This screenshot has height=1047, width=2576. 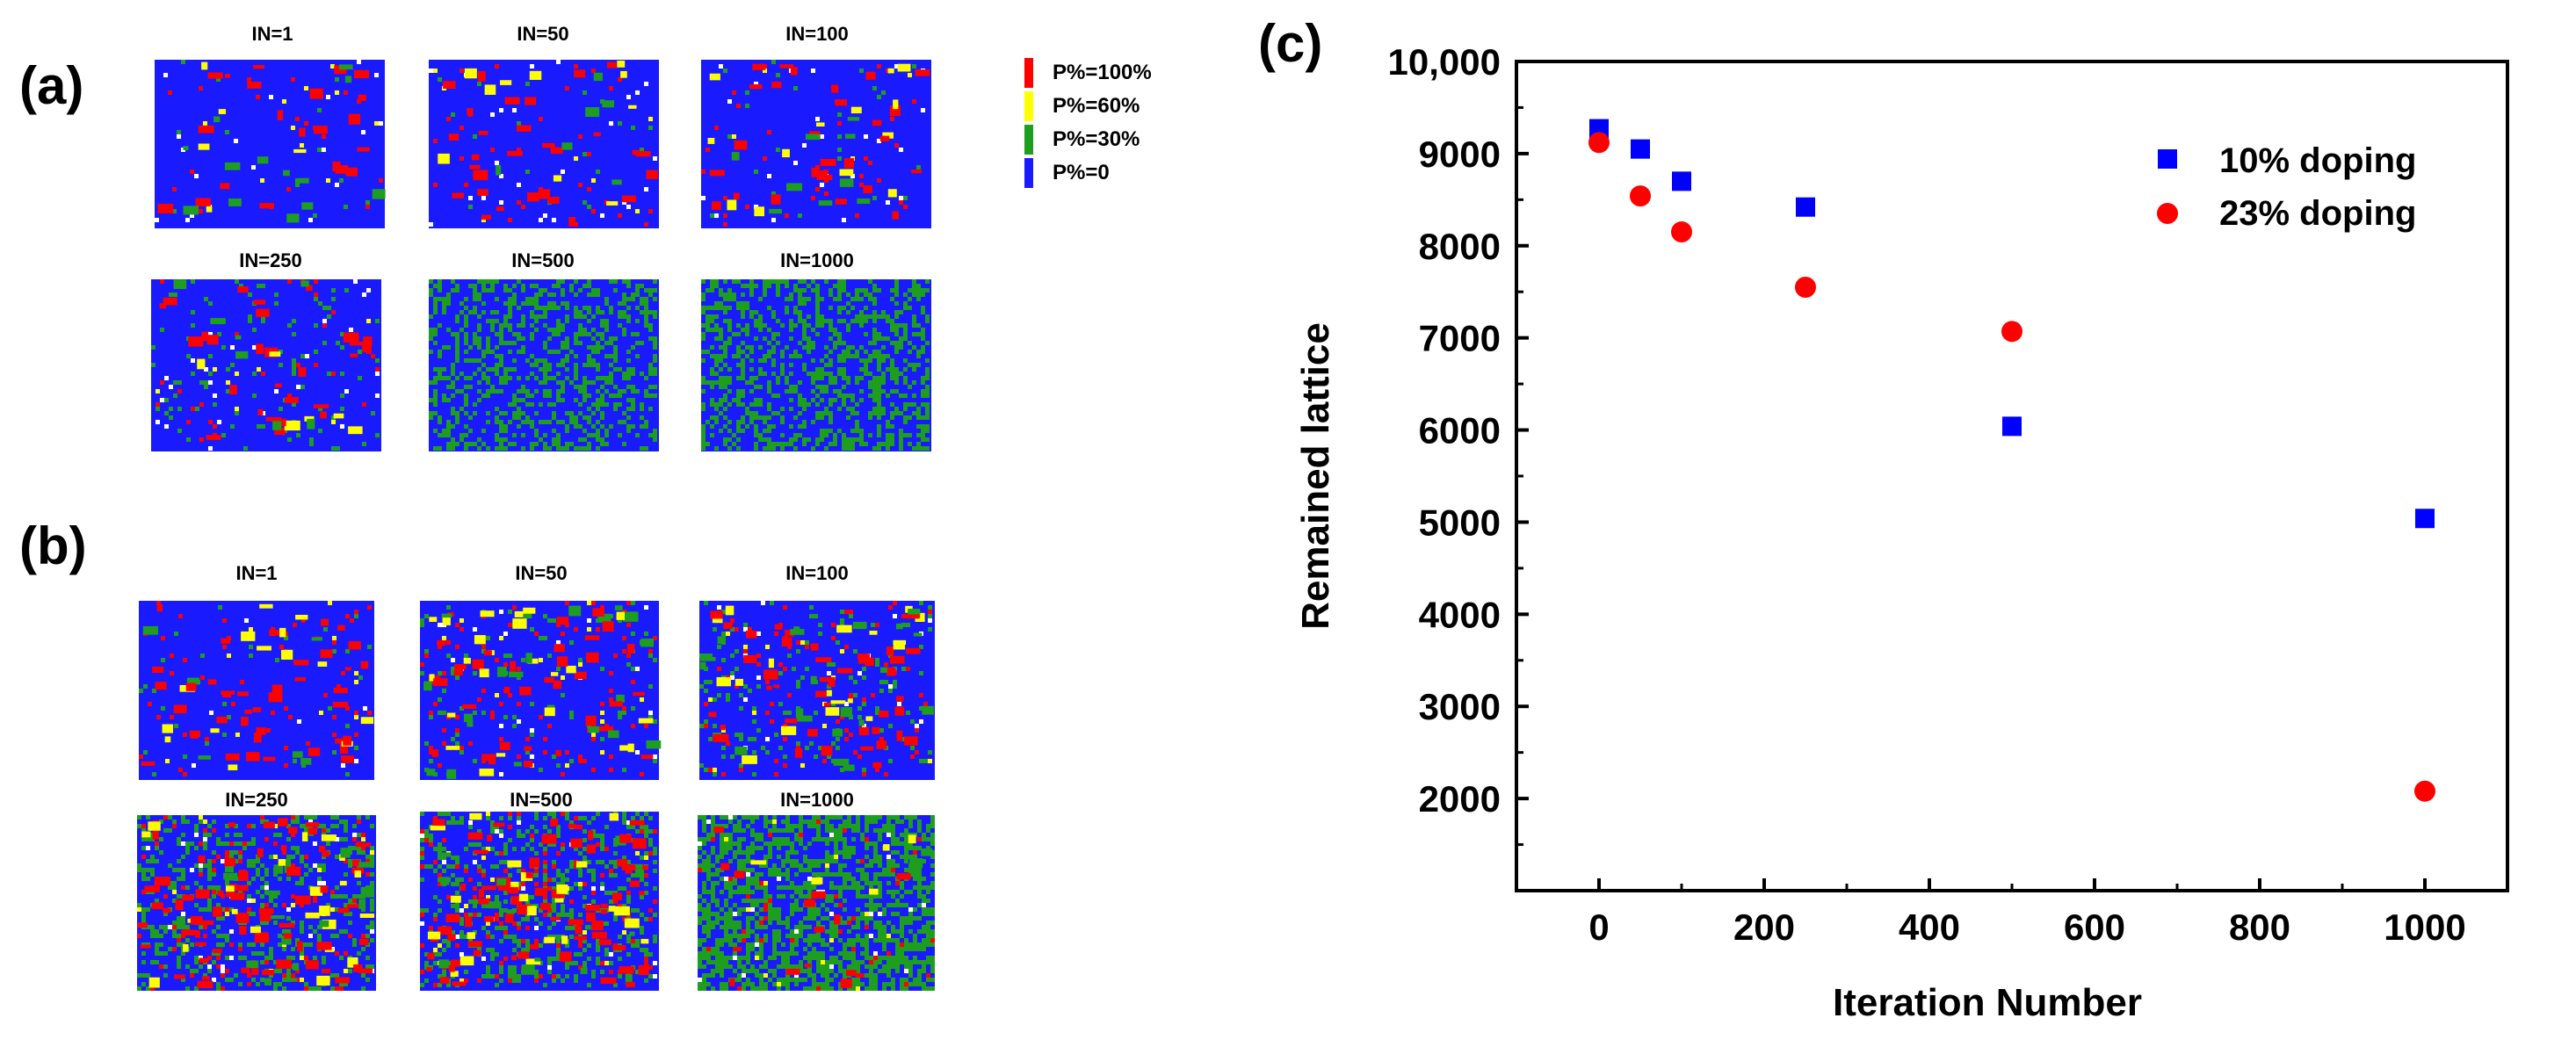 I want to click on legend-label-10-doping: 10% doping, so click(x=2317, y=161).